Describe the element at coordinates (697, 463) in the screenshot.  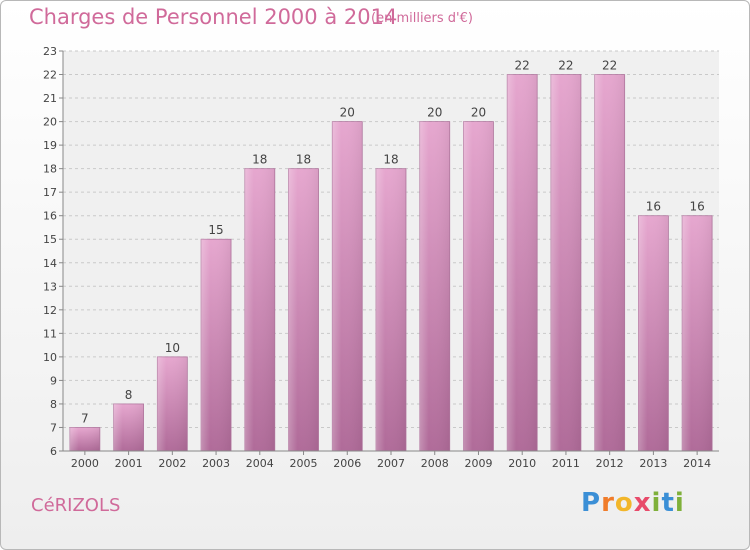
I see `x-tick-label: 2014` at that location.